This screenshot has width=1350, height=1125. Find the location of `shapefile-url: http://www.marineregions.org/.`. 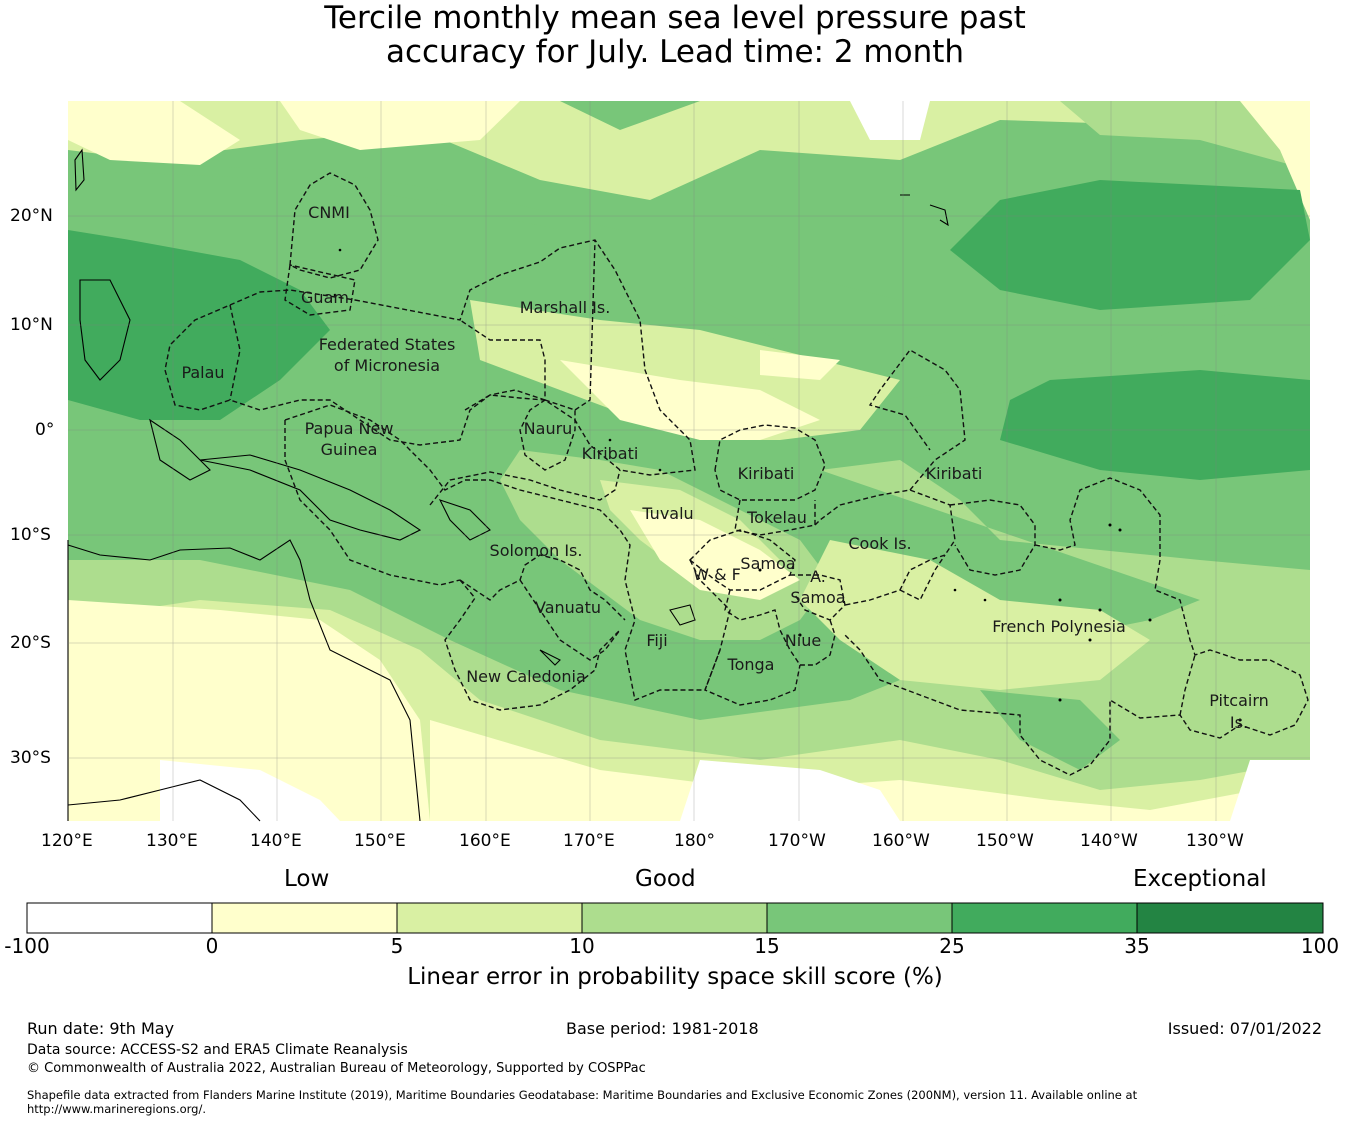

shapefile-url: http://www.marineregions.org/. is located at coordinates (116, 1109).